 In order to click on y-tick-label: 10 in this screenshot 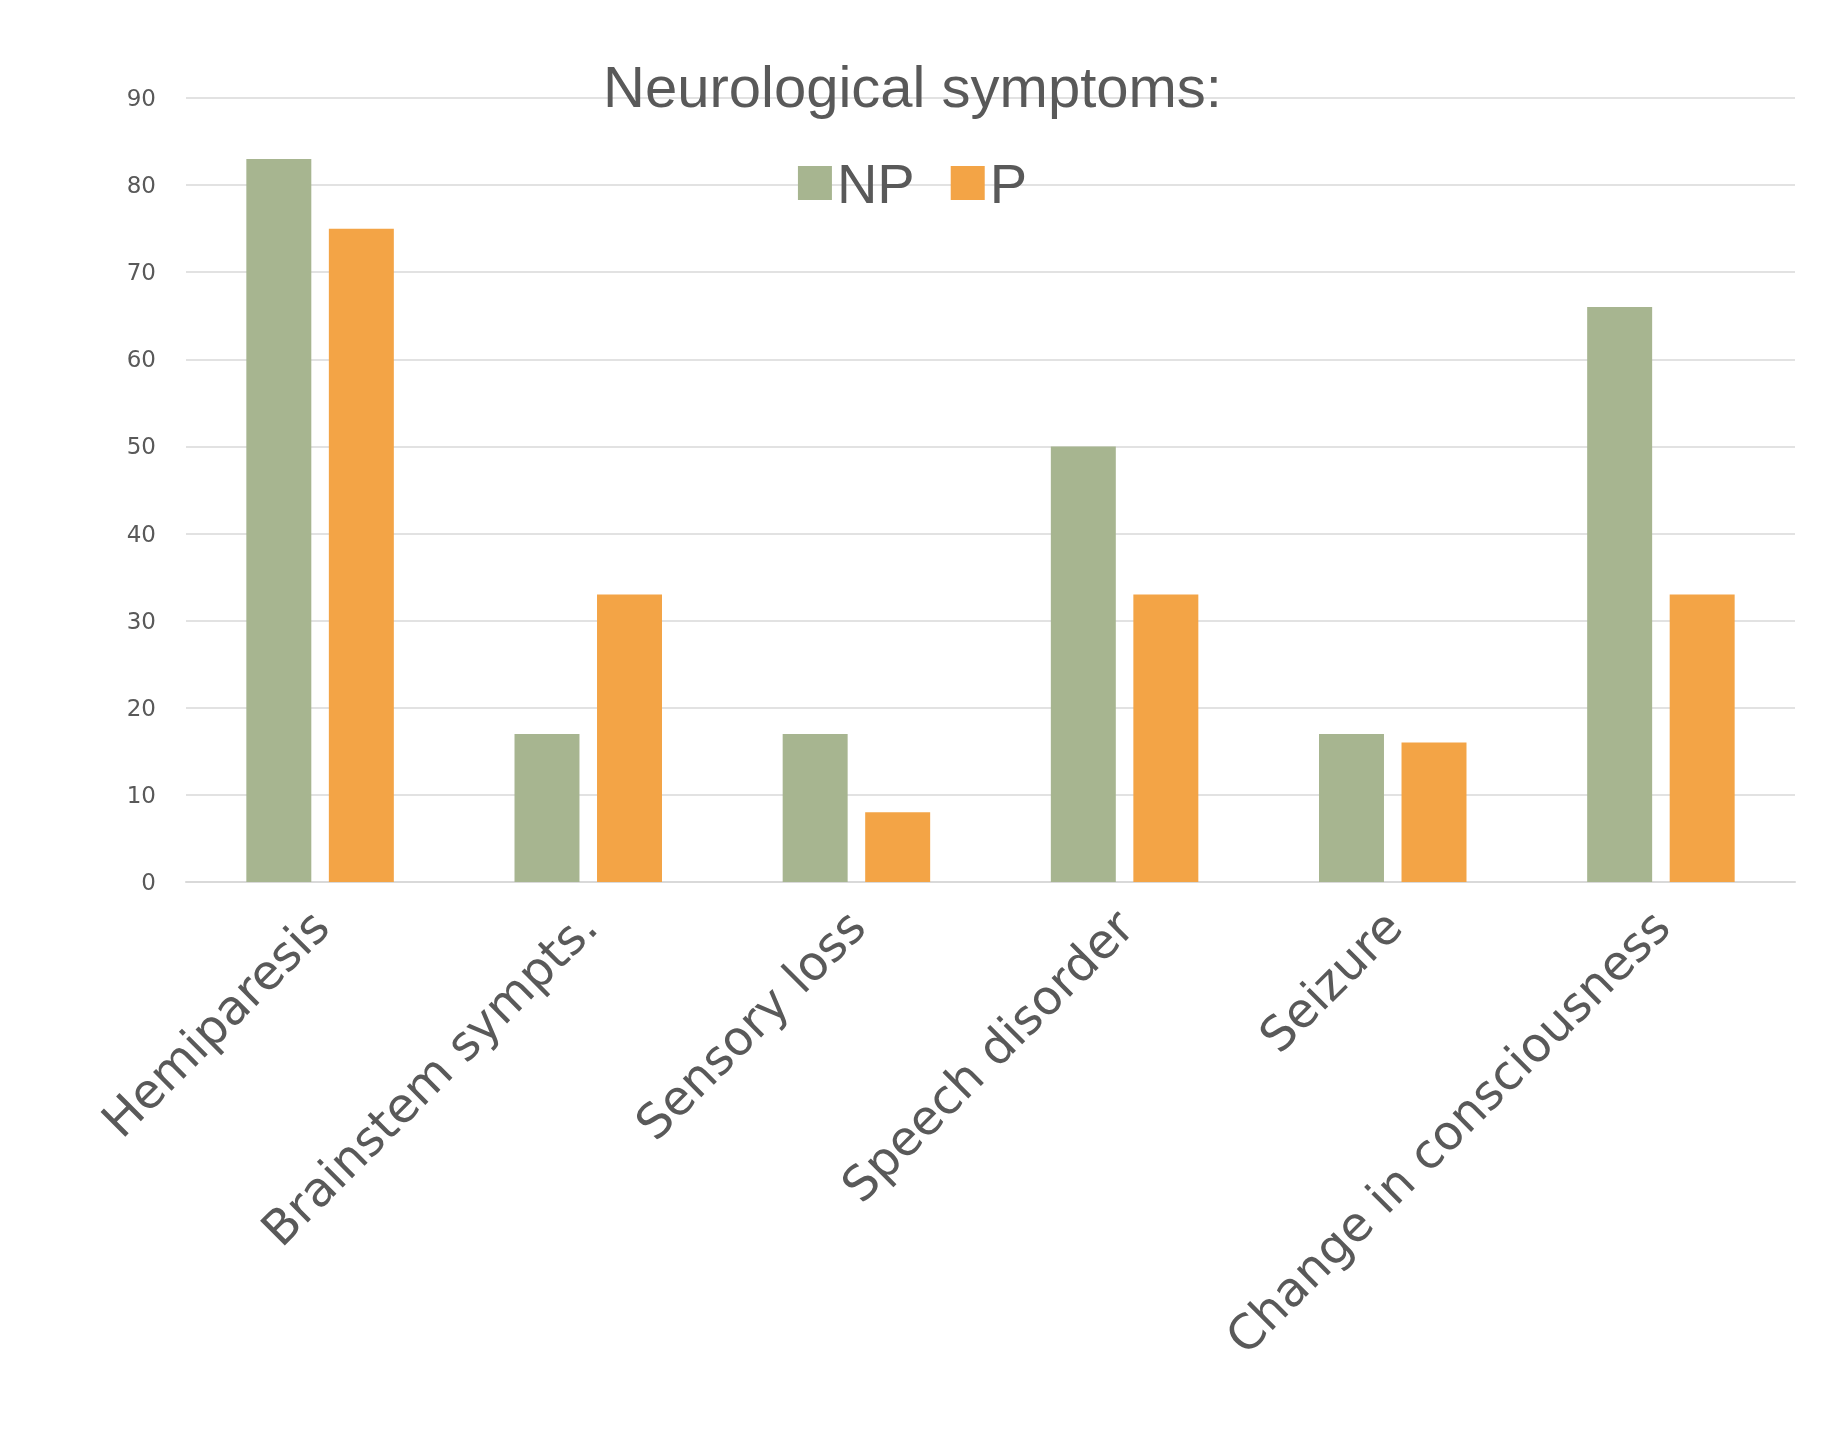, I will do `click(141, 794)`.